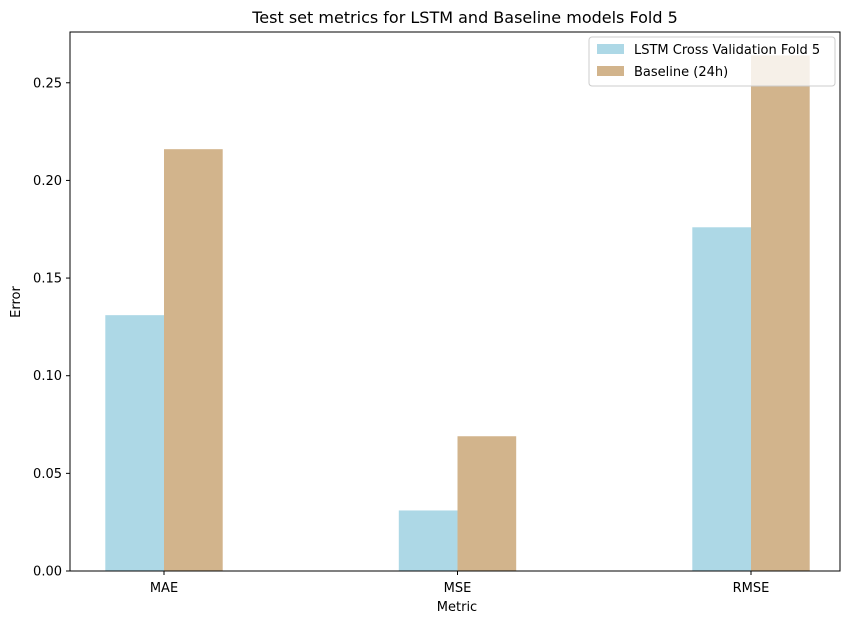 The height and width of the screenshot is (629, 855). What do you see at coordinates (681, 72) in the screenshot?
I see `legend-label-baseline: Baseline (24h)` at bounding box center [681, 72].